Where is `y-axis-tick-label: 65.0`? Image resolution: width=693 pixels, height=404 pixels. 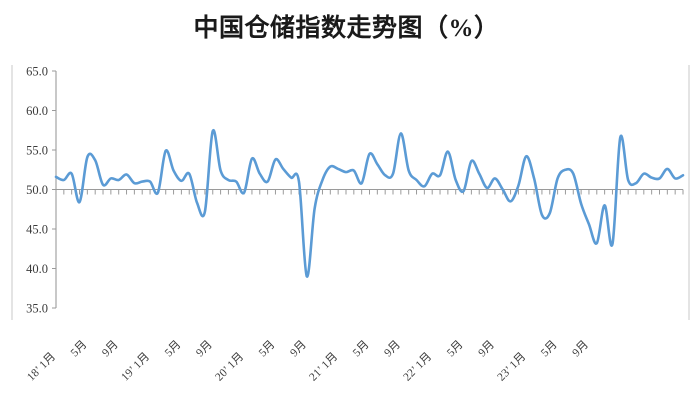 y-axis-tick-label: 65.0 is located at coordinates (37, 72).